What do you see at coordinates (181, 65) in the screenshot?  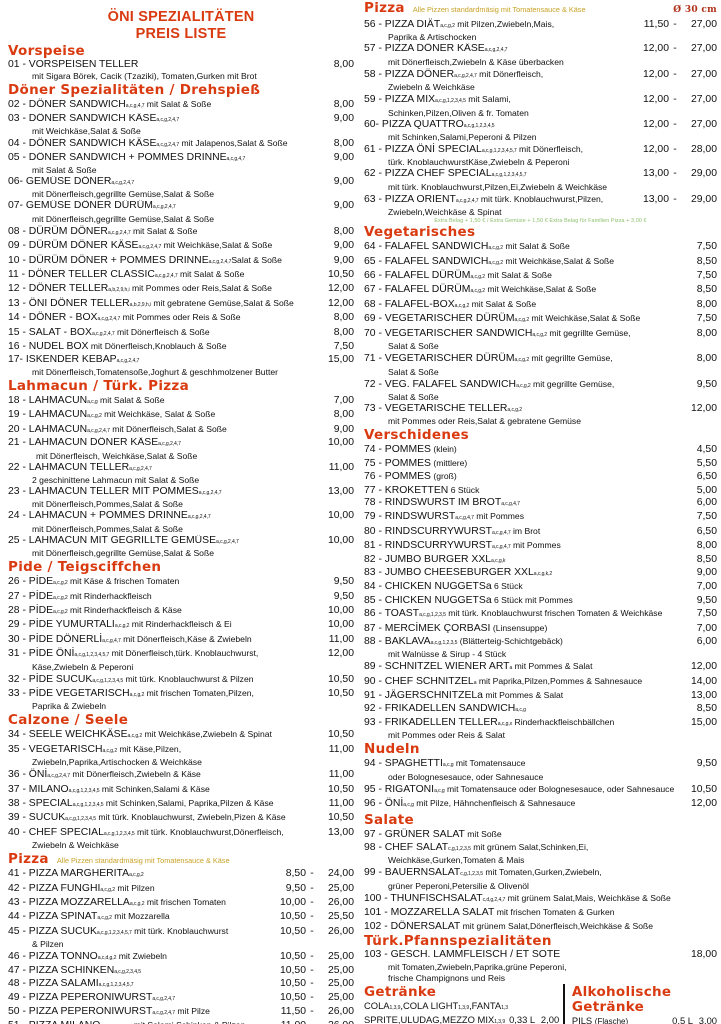 I see `menu-item: 01 - VORSPEISEN TELLER 8,00` at bounding box center [181, 65].